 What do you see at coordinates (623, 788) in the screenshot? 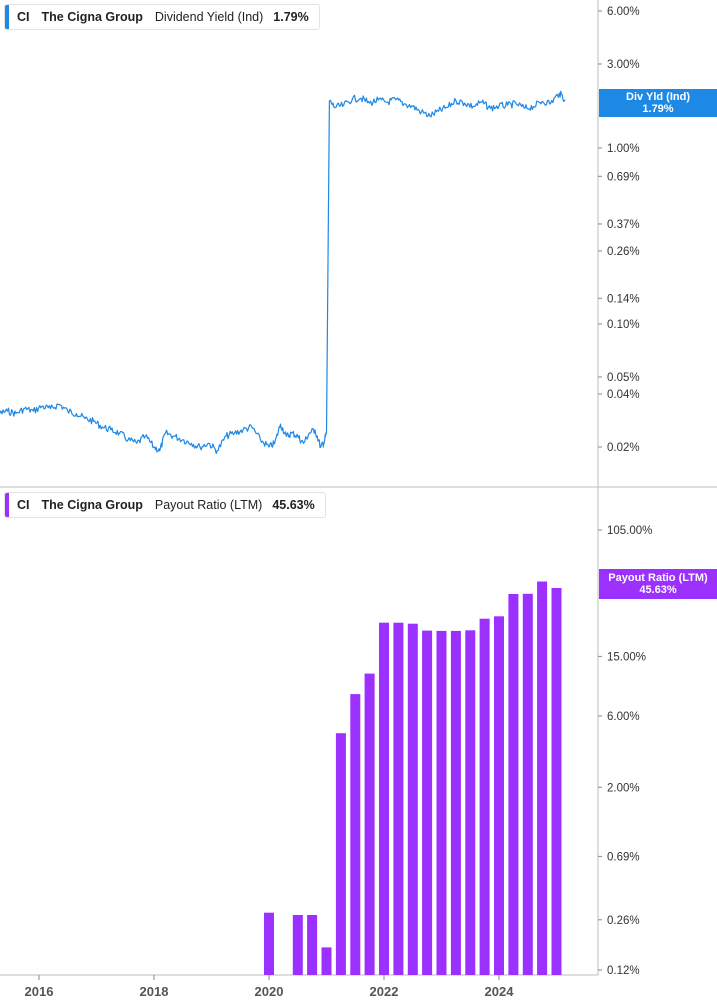
I see `y-tick-label: 2.00%` at bounding box center [623, 788].